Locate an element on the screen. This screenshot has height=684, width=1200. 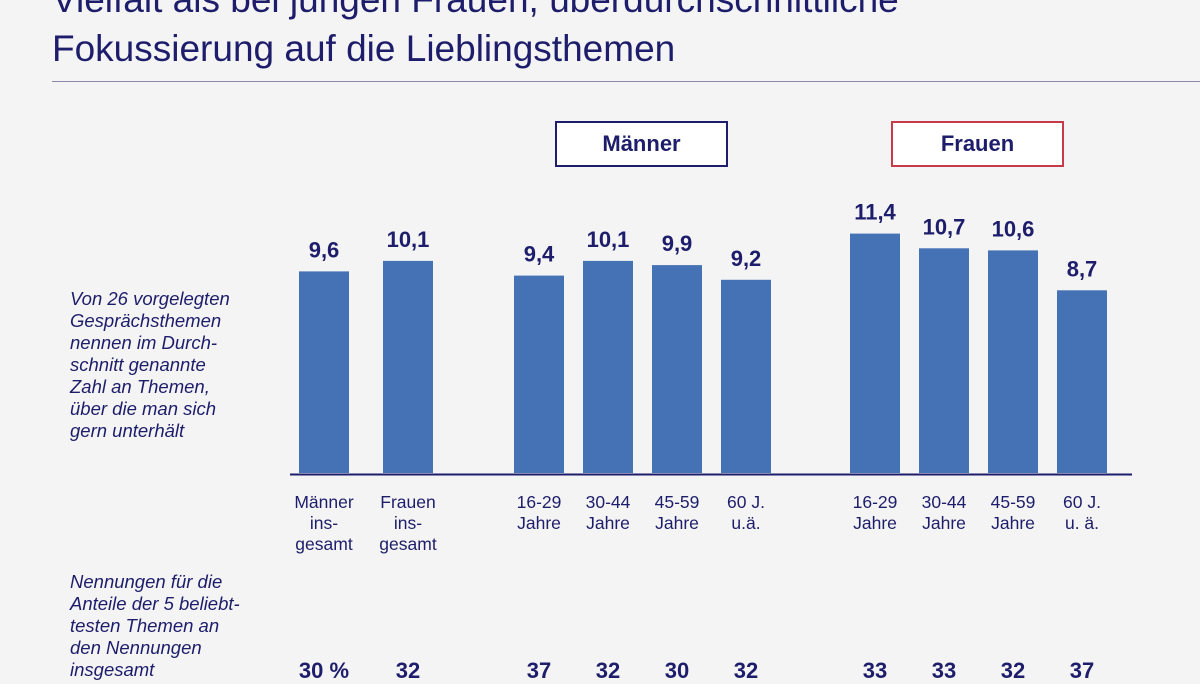
value-label-3: 10,1 is located at coordinates (608, 239).